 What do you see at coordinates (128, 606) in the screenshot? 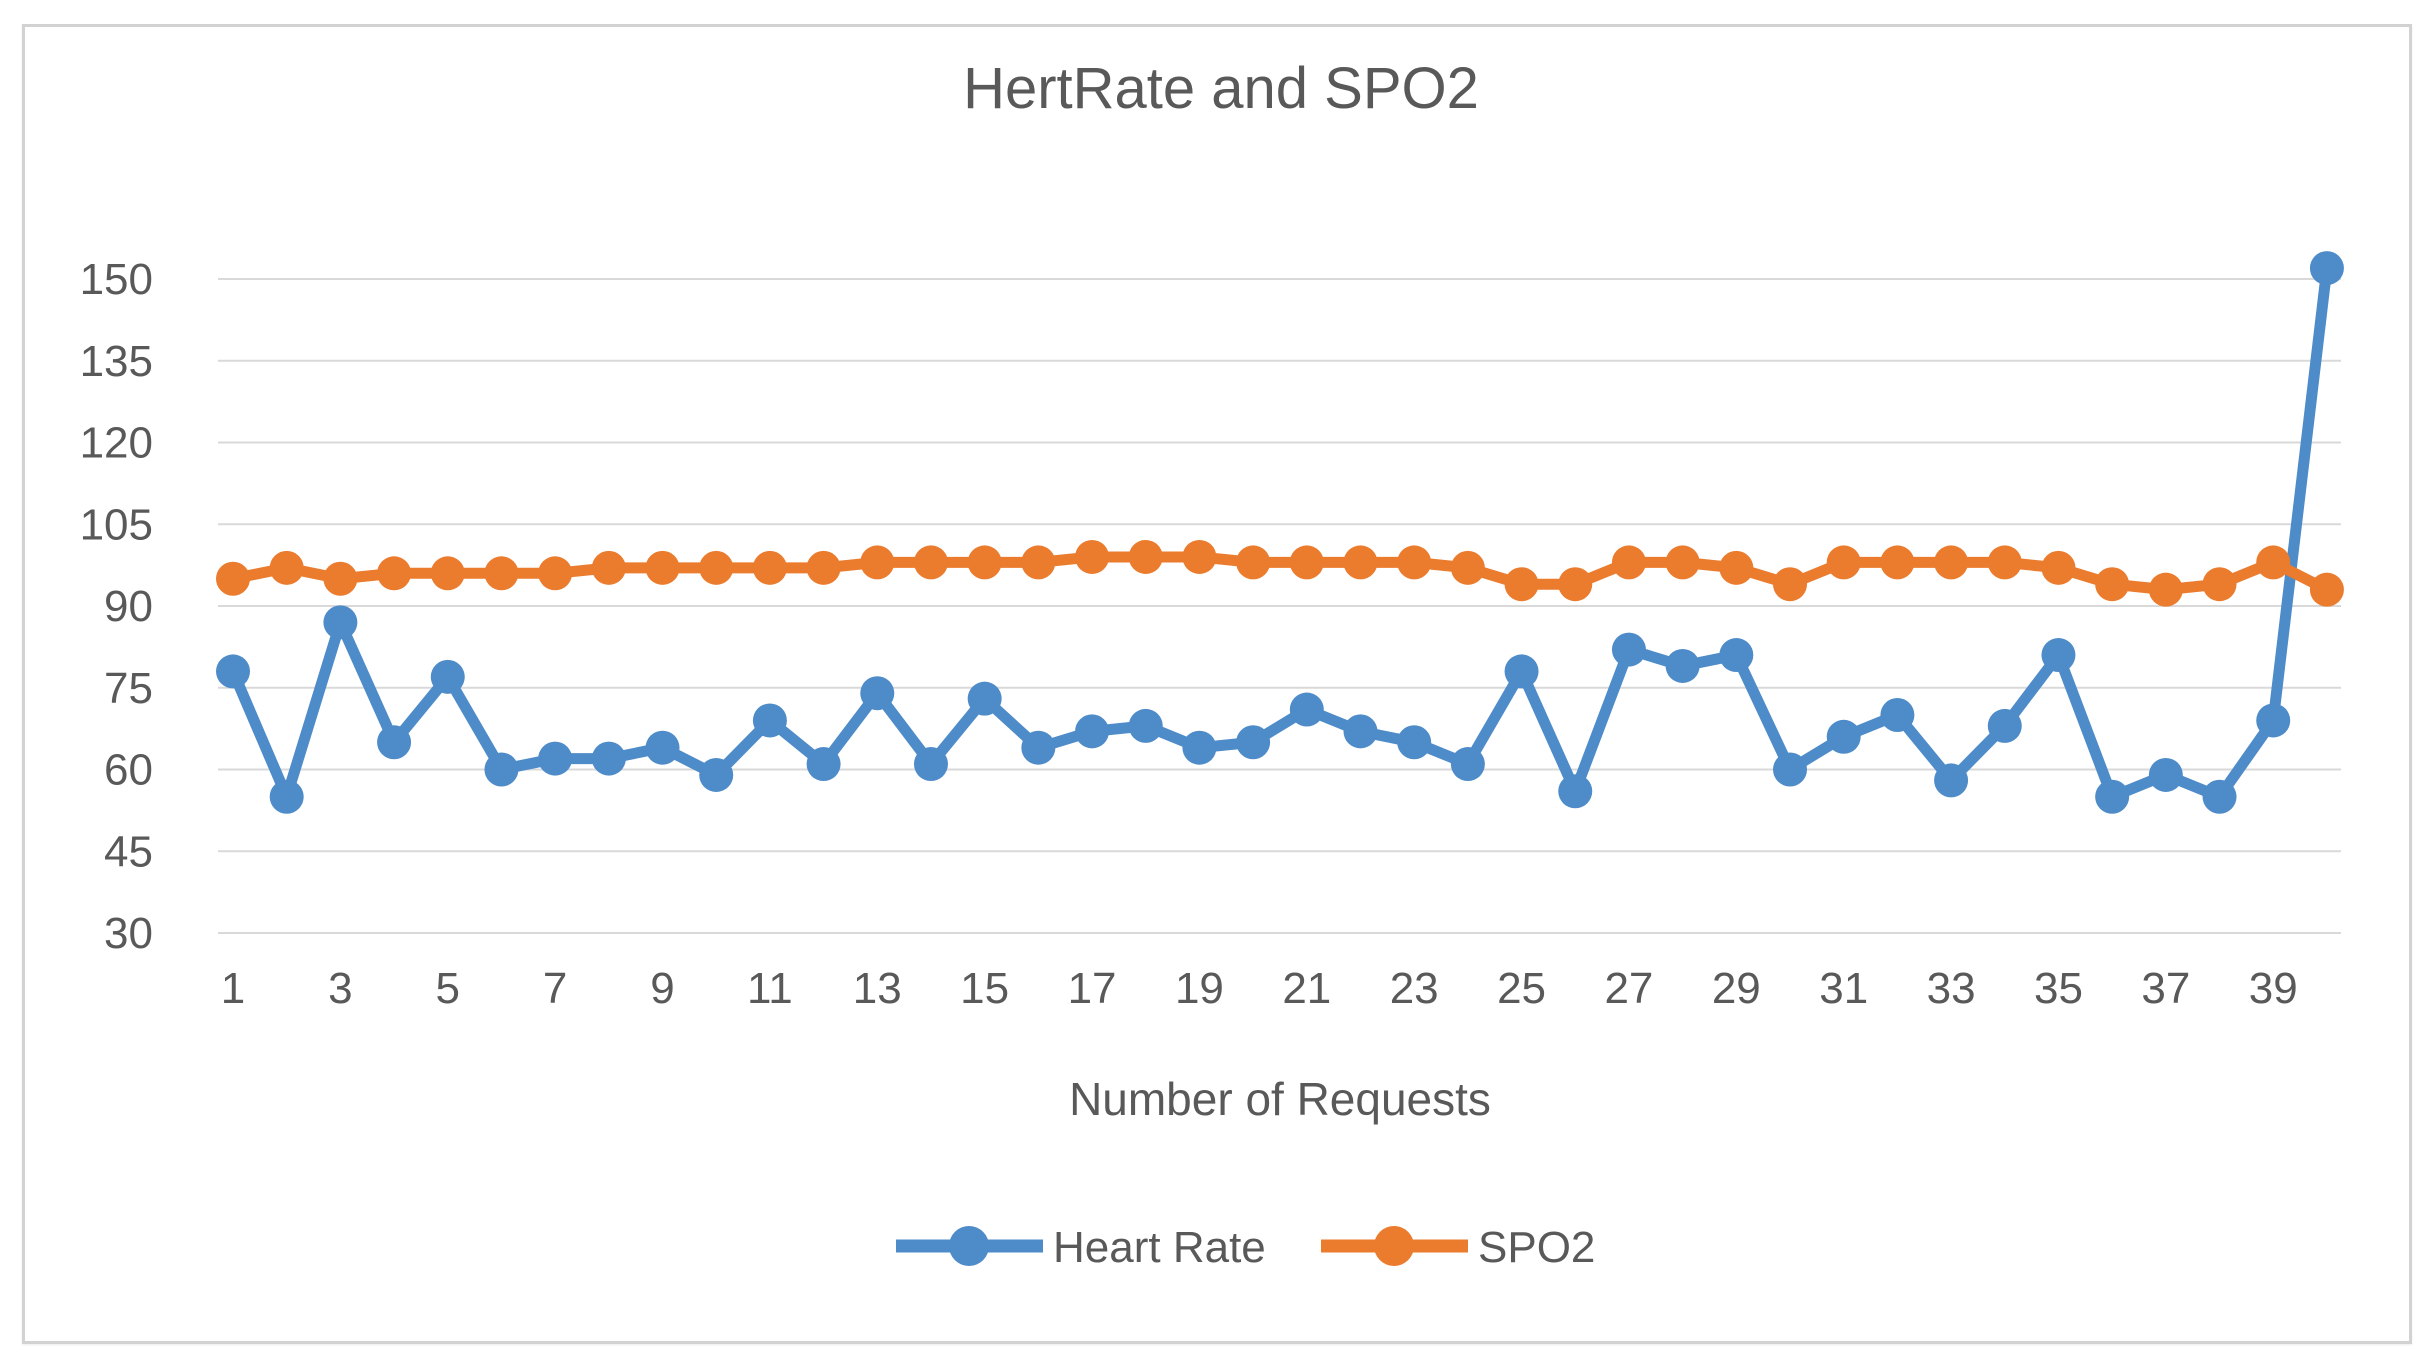
I see `y-tick-90: 90` at bounding box center [128, 606].